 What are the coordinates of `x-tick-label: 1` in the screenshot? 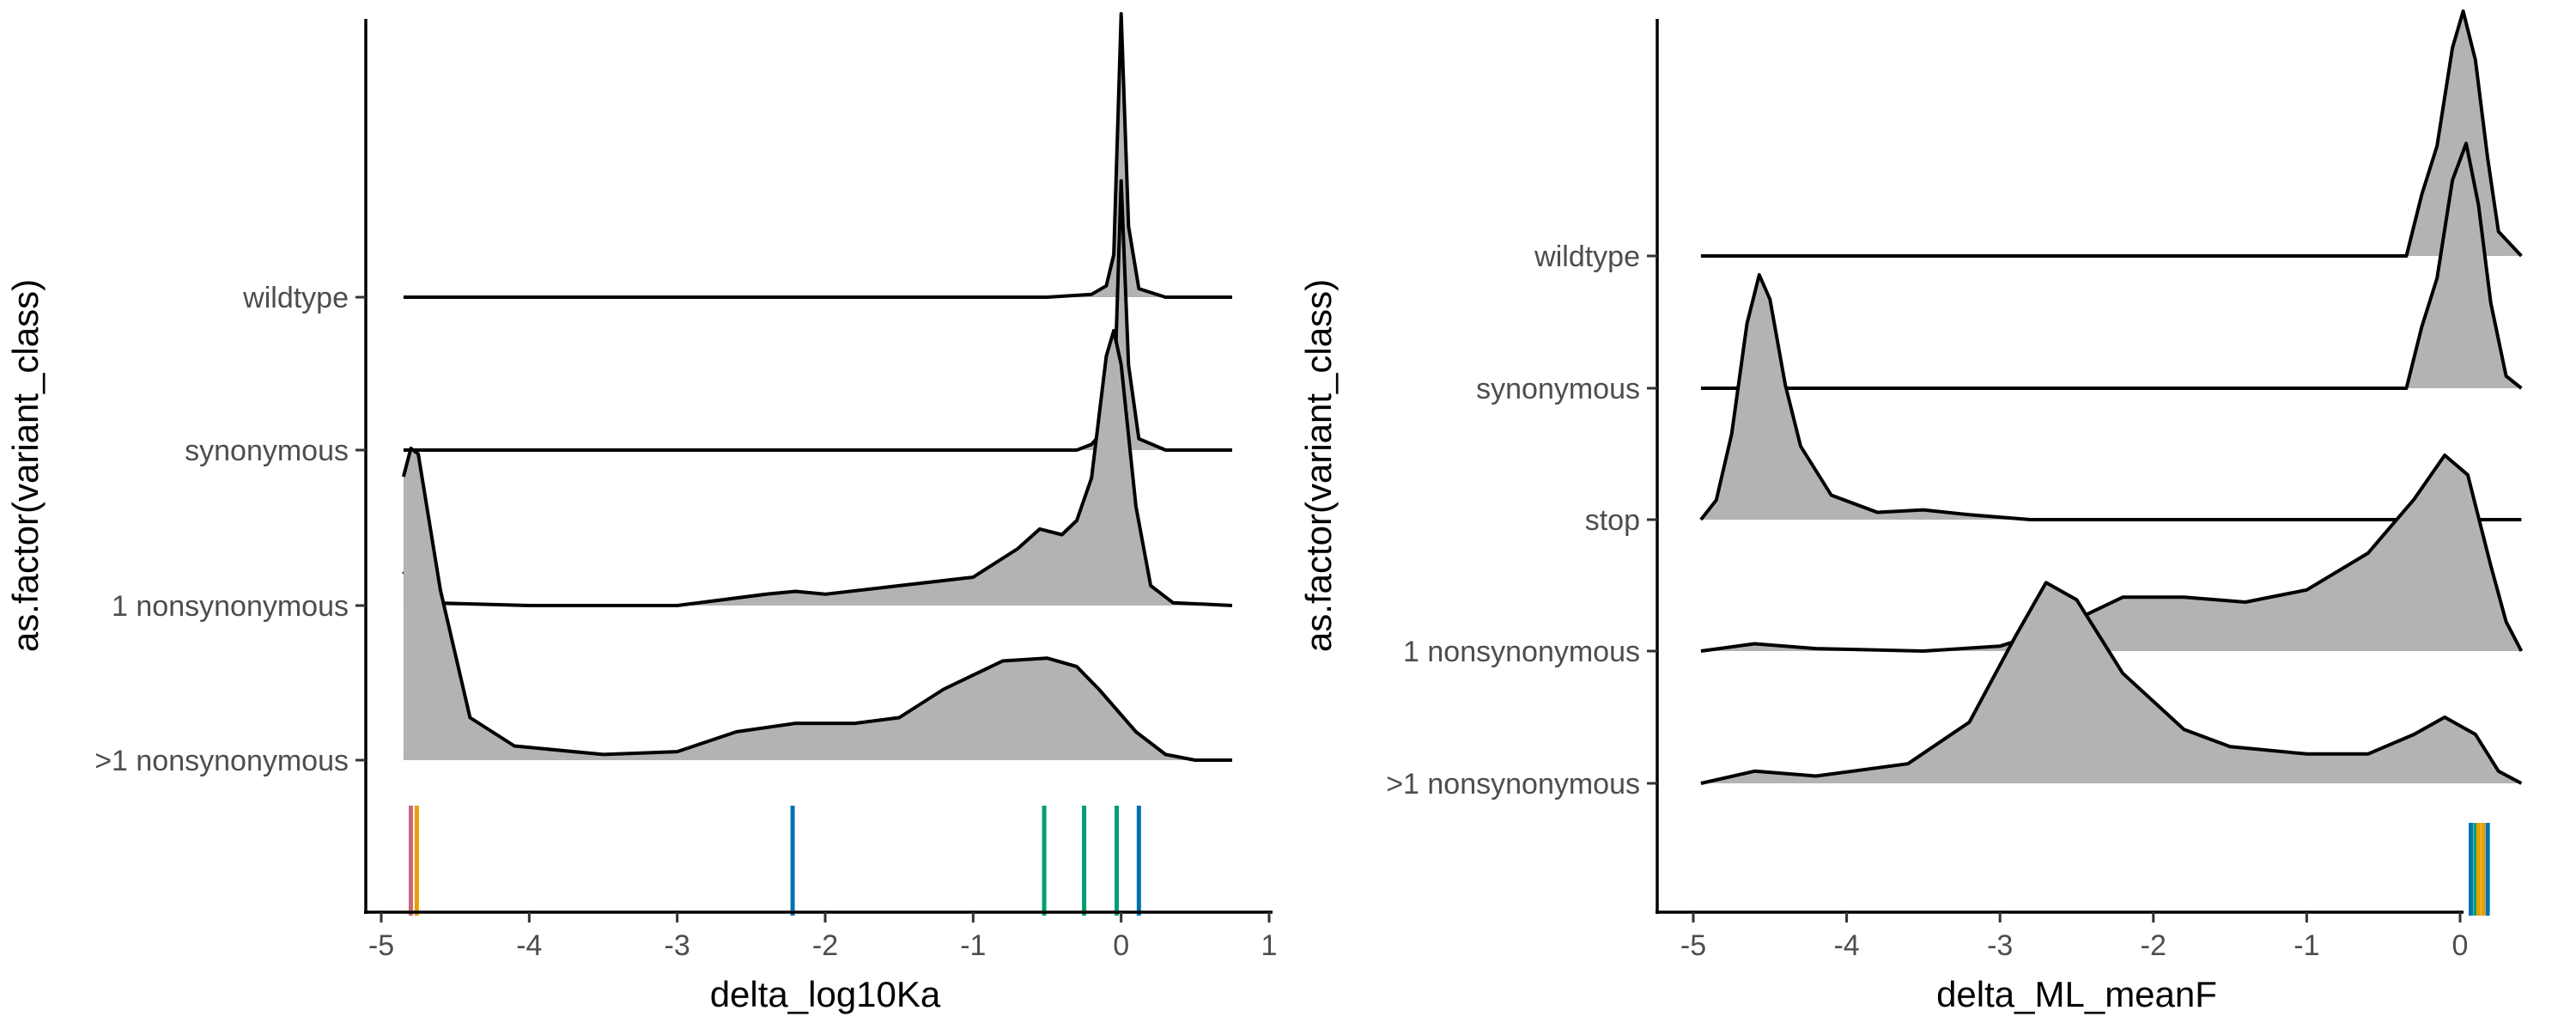 It's located at (1269, 945).